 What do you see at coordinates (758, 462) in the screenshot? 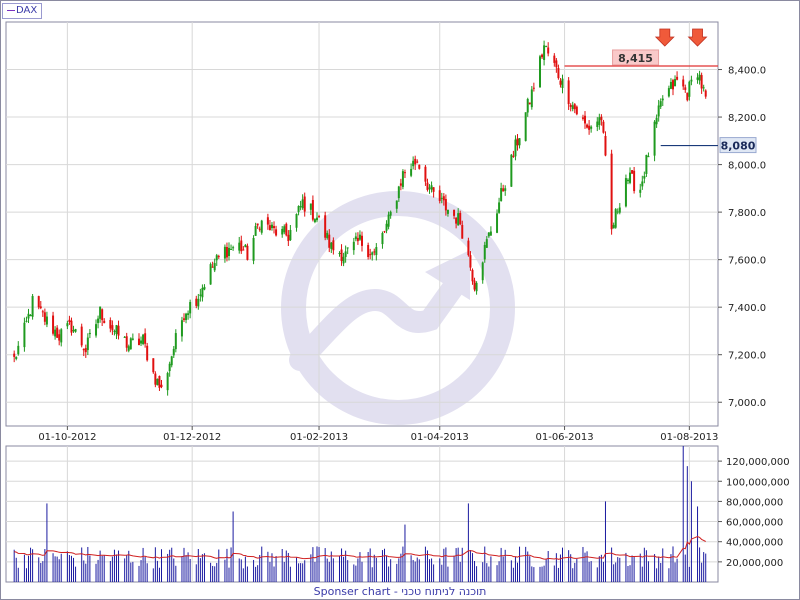
I see `volume-y-tick-label: 120,000,000` at bounding box center [758, 462].